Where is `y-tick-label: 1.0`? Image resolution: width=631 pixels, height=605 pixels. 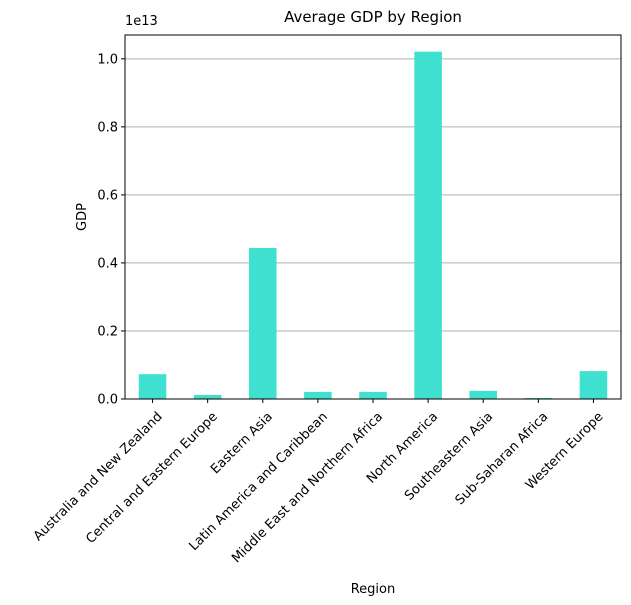
y-tick-label: 1.0 is located at coordinates (107, 59).